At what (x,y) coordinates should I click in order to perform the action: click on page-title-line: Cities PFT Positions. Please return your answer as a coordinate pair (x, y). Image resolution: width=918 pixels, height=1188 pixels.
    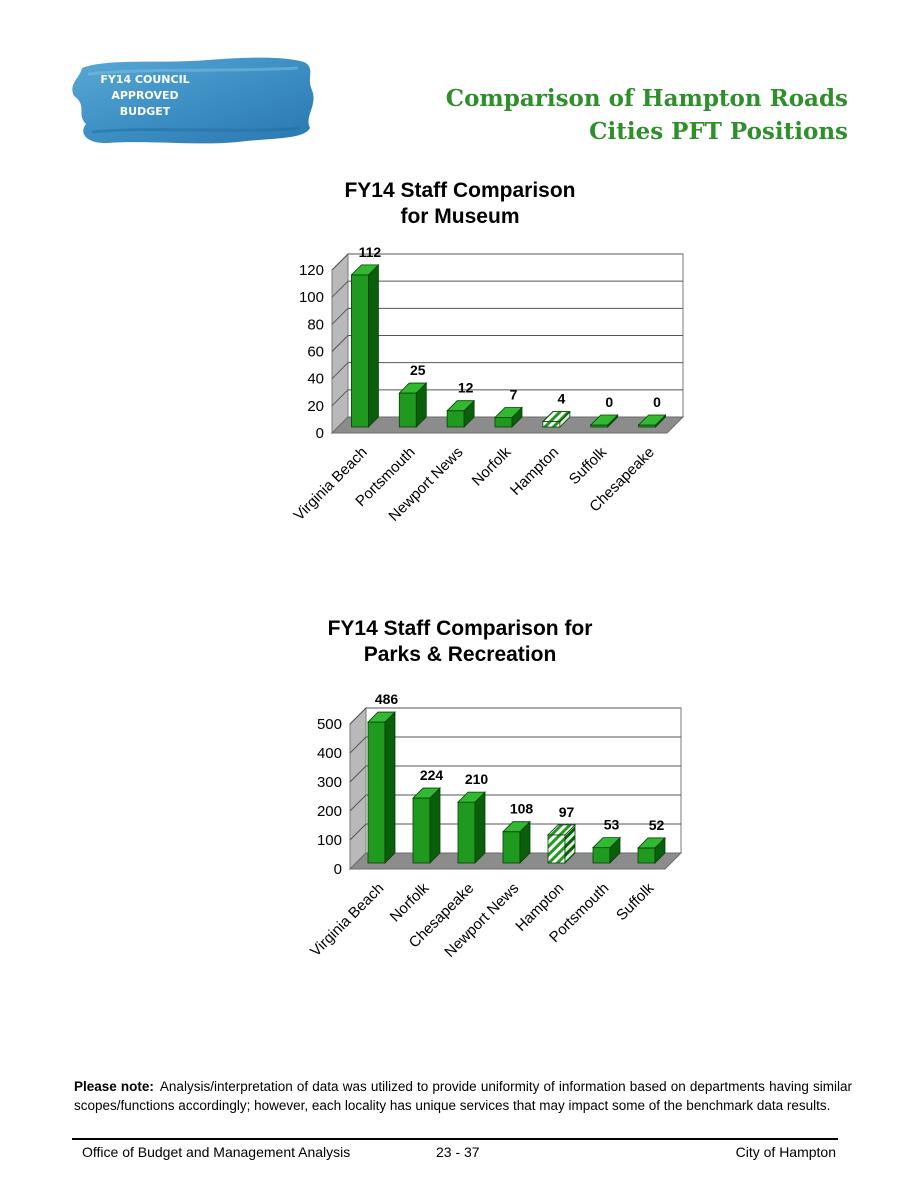
    Looking at the image, I should click on (718, 131).